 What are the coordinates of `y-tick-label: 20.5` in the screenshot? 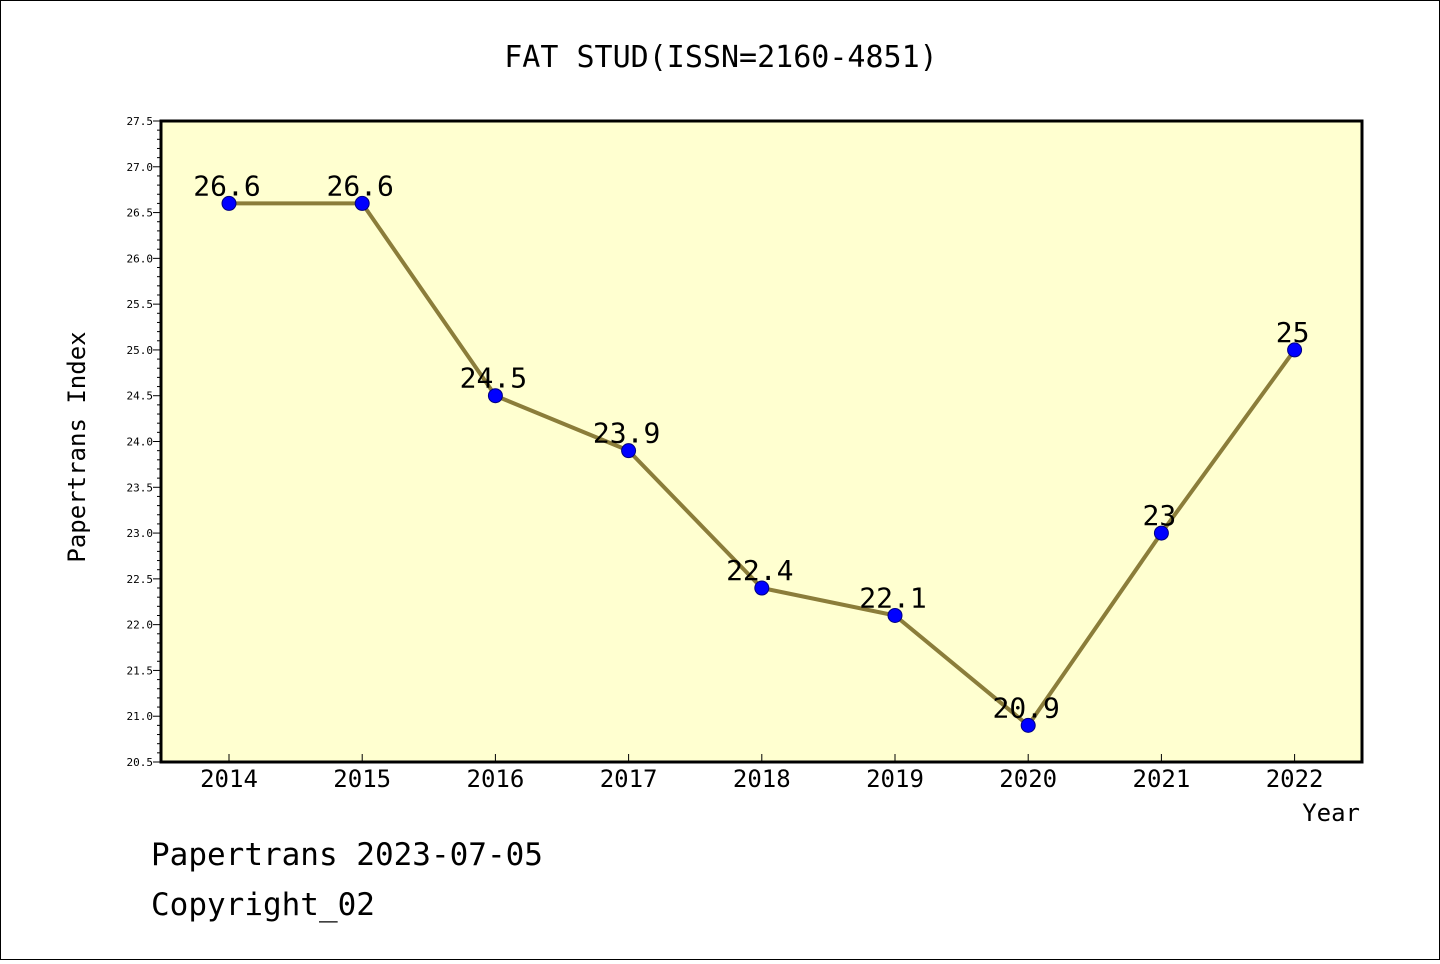 It's located at (140, 762).